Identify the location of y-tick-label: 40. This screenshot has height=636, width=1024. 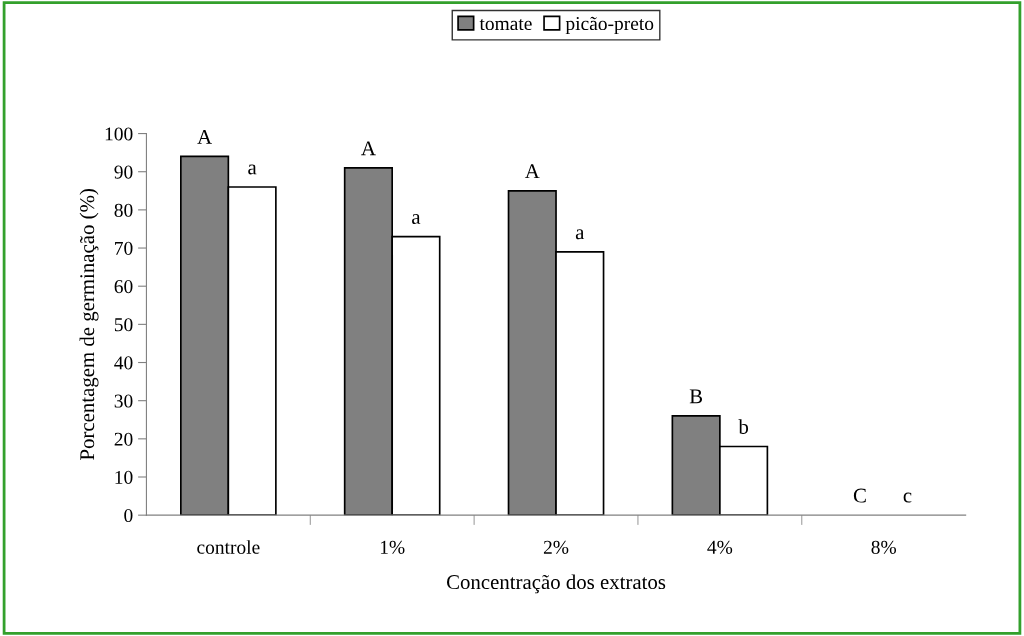
(123, 363).